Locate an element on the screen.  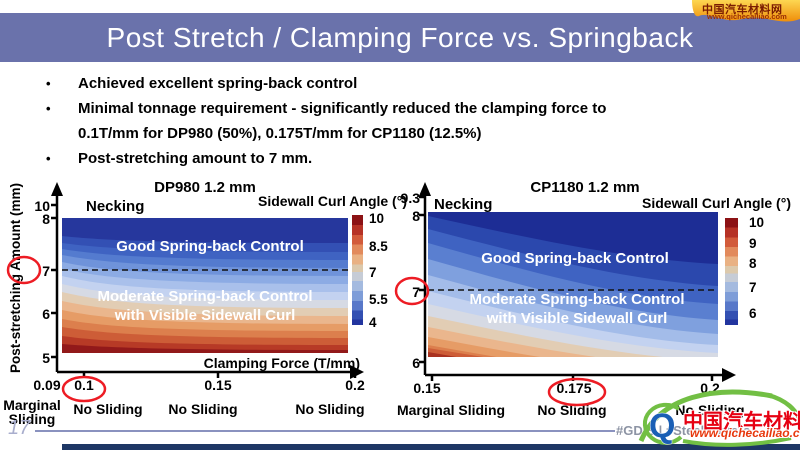
left-cbar-tick-55: 5.5 is located at coordinates (378, 299).